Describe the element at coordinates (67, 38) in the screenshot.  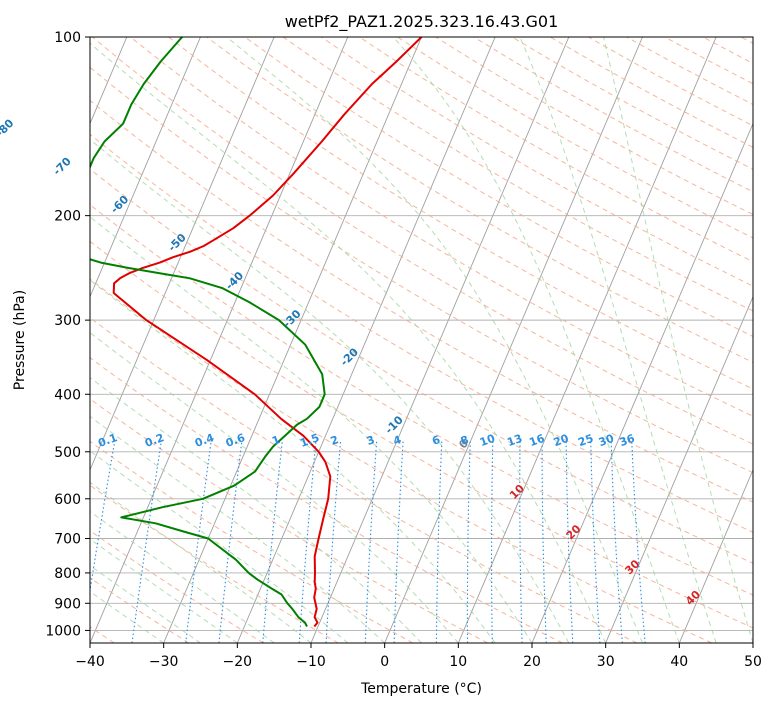
I see `y-tick-label: 100` at that location.